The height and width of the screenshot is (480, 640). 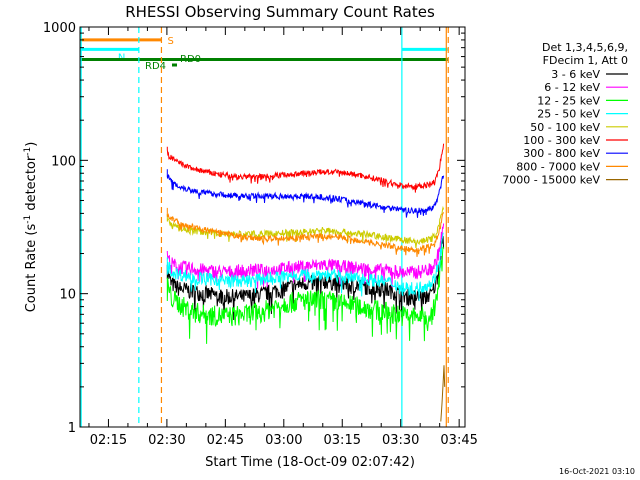 I want to click on x-tick-label-4: 03:15, so click(x=342, y=440).